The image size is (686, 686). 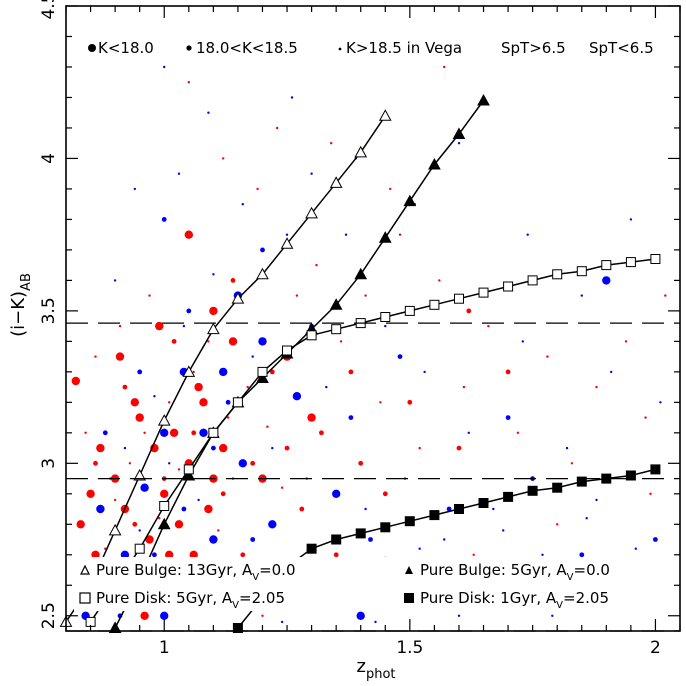 I want to click on legend-marker-medium, so click(x=189, y=48).